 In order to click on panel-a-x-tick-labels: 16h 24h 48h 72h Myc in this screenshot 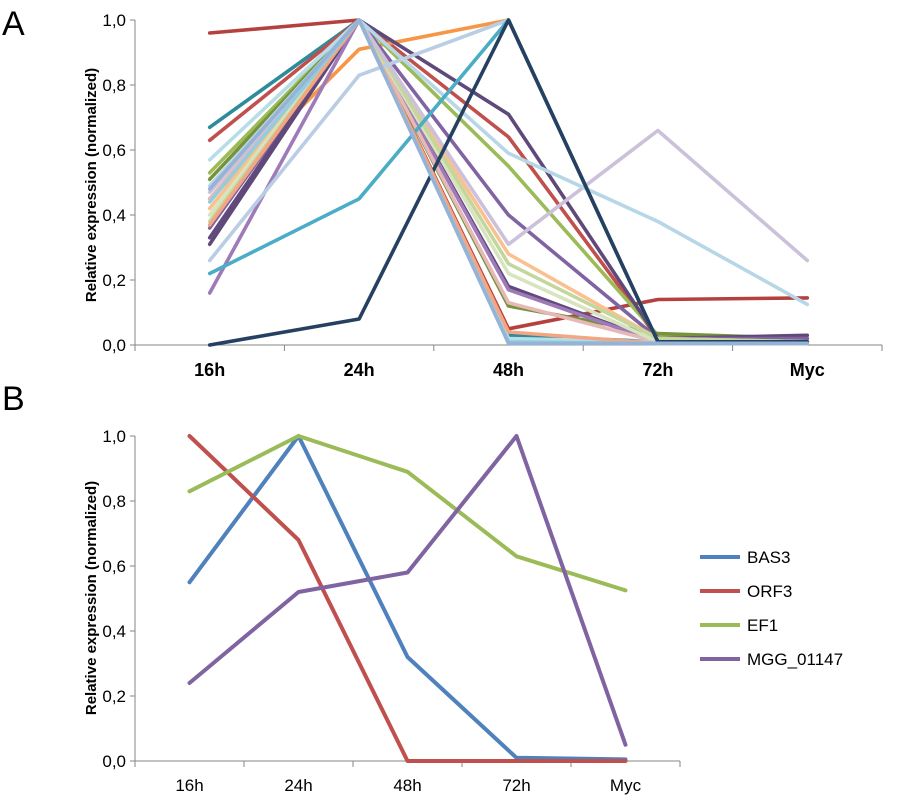, I will do `click(509, 370)`.